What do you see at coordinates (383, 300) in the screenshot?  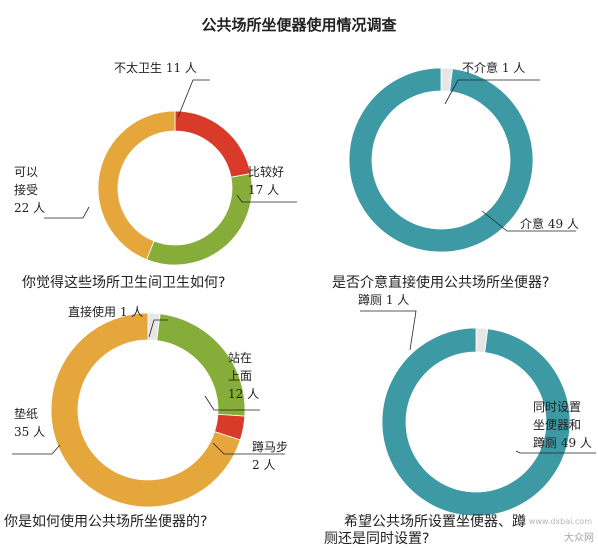 I see `slice-label-4-1-1: 蹲厕 1 人` at bounding box center [383, 300].